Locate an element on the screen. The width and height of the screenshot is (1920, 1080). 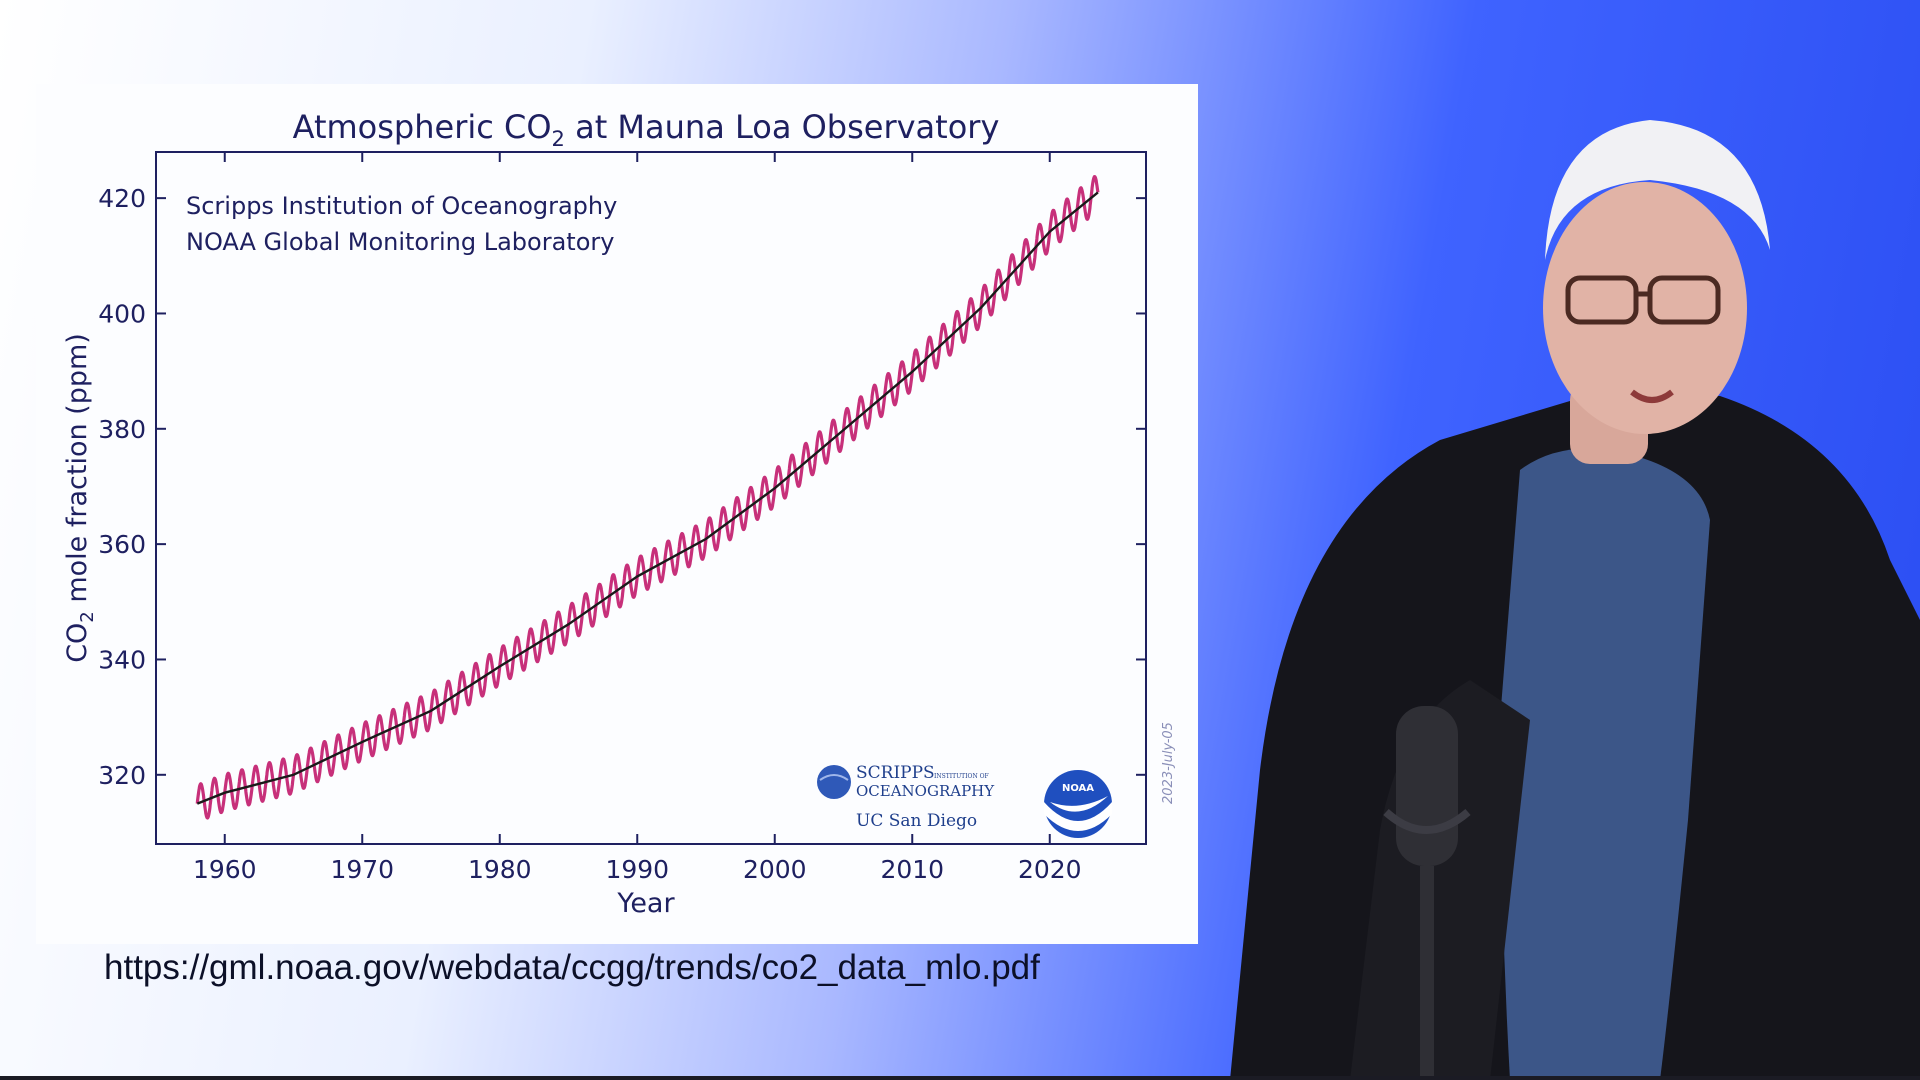
x-tick-label: 1960 is located at coordinates (225, 869).